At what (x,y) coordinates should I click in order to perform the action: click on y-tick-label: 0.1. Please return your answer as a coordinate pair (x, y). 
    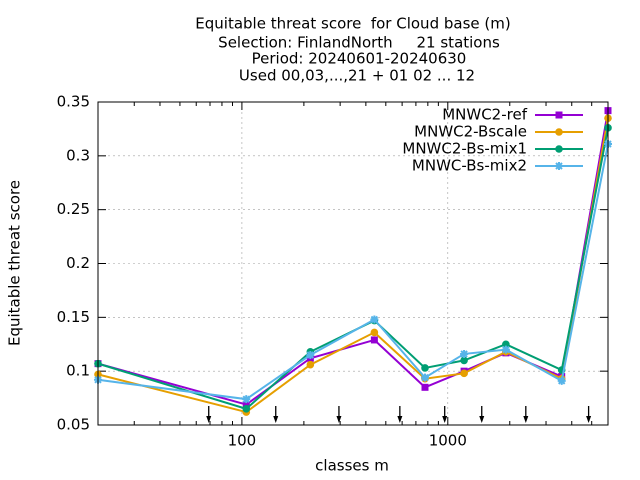
    Looking at the image, I should click on (78, 371).